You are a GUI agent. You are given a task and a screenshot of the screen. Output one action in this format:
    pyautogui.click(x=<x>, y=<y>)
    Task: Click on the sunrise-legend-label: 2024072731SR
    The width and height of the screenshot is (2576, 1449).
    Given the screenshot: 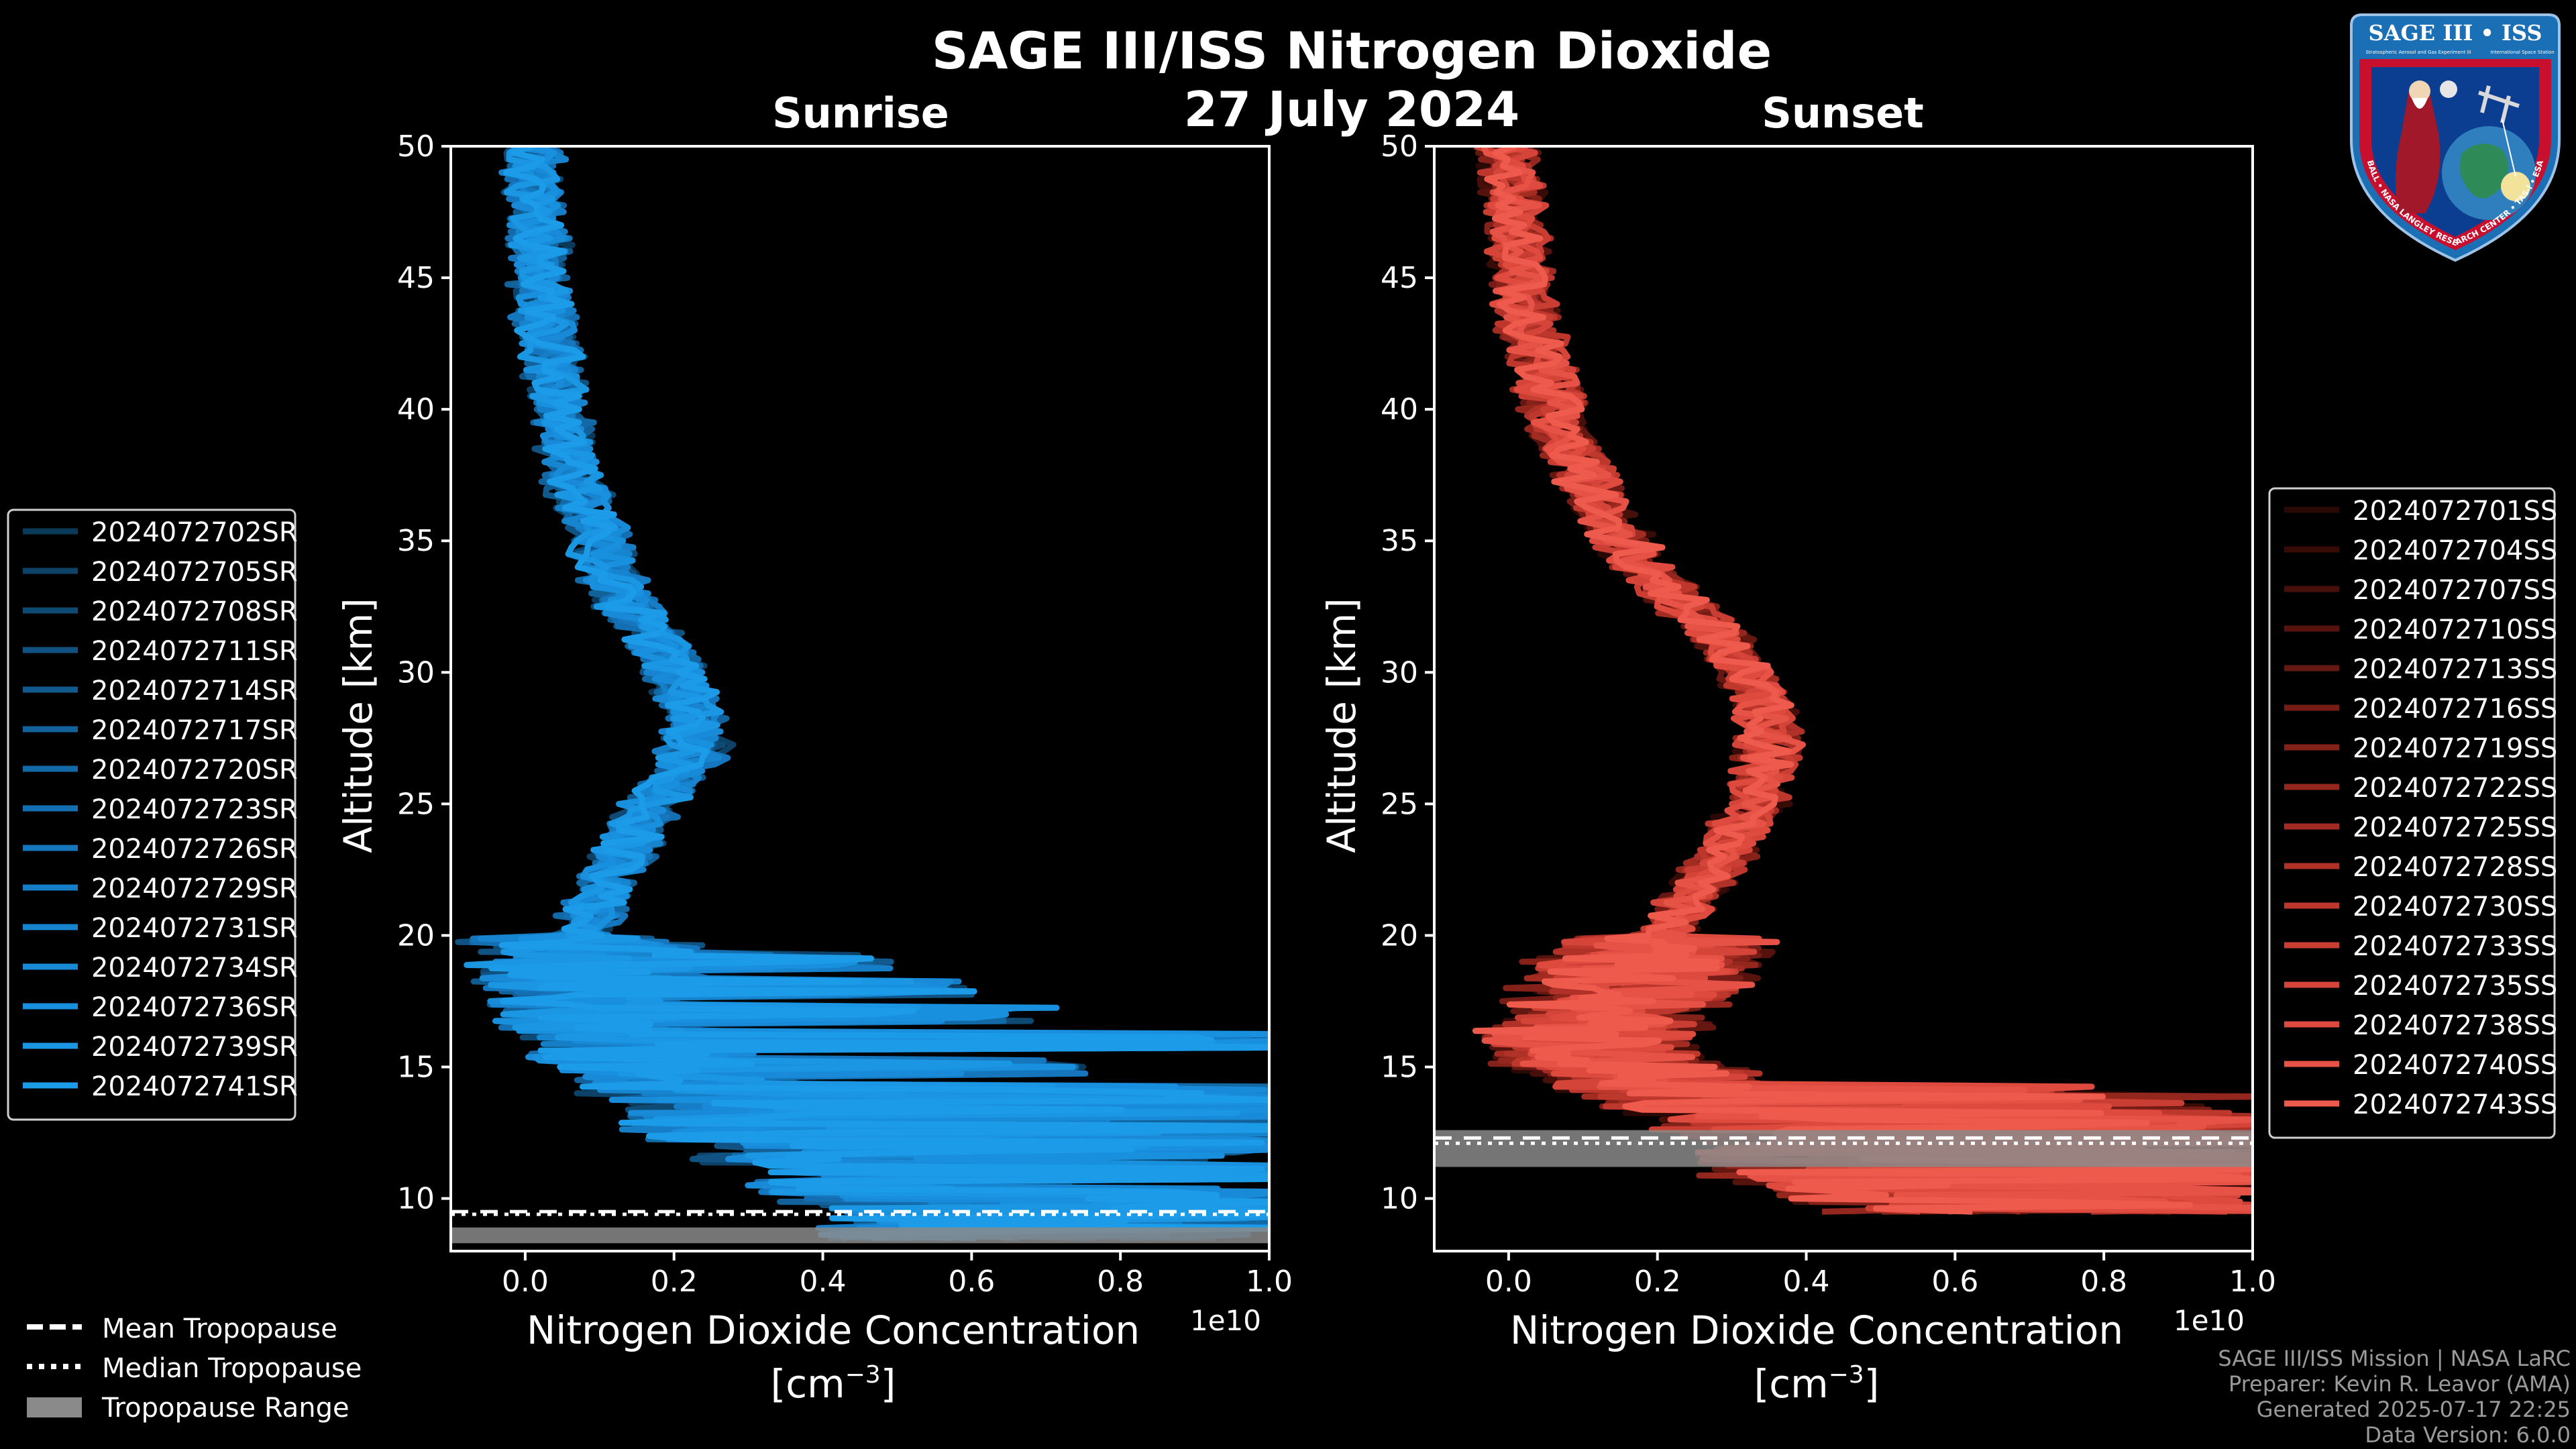 What is the action you would take?
    pyautogui.click(x=194, y=928)
    